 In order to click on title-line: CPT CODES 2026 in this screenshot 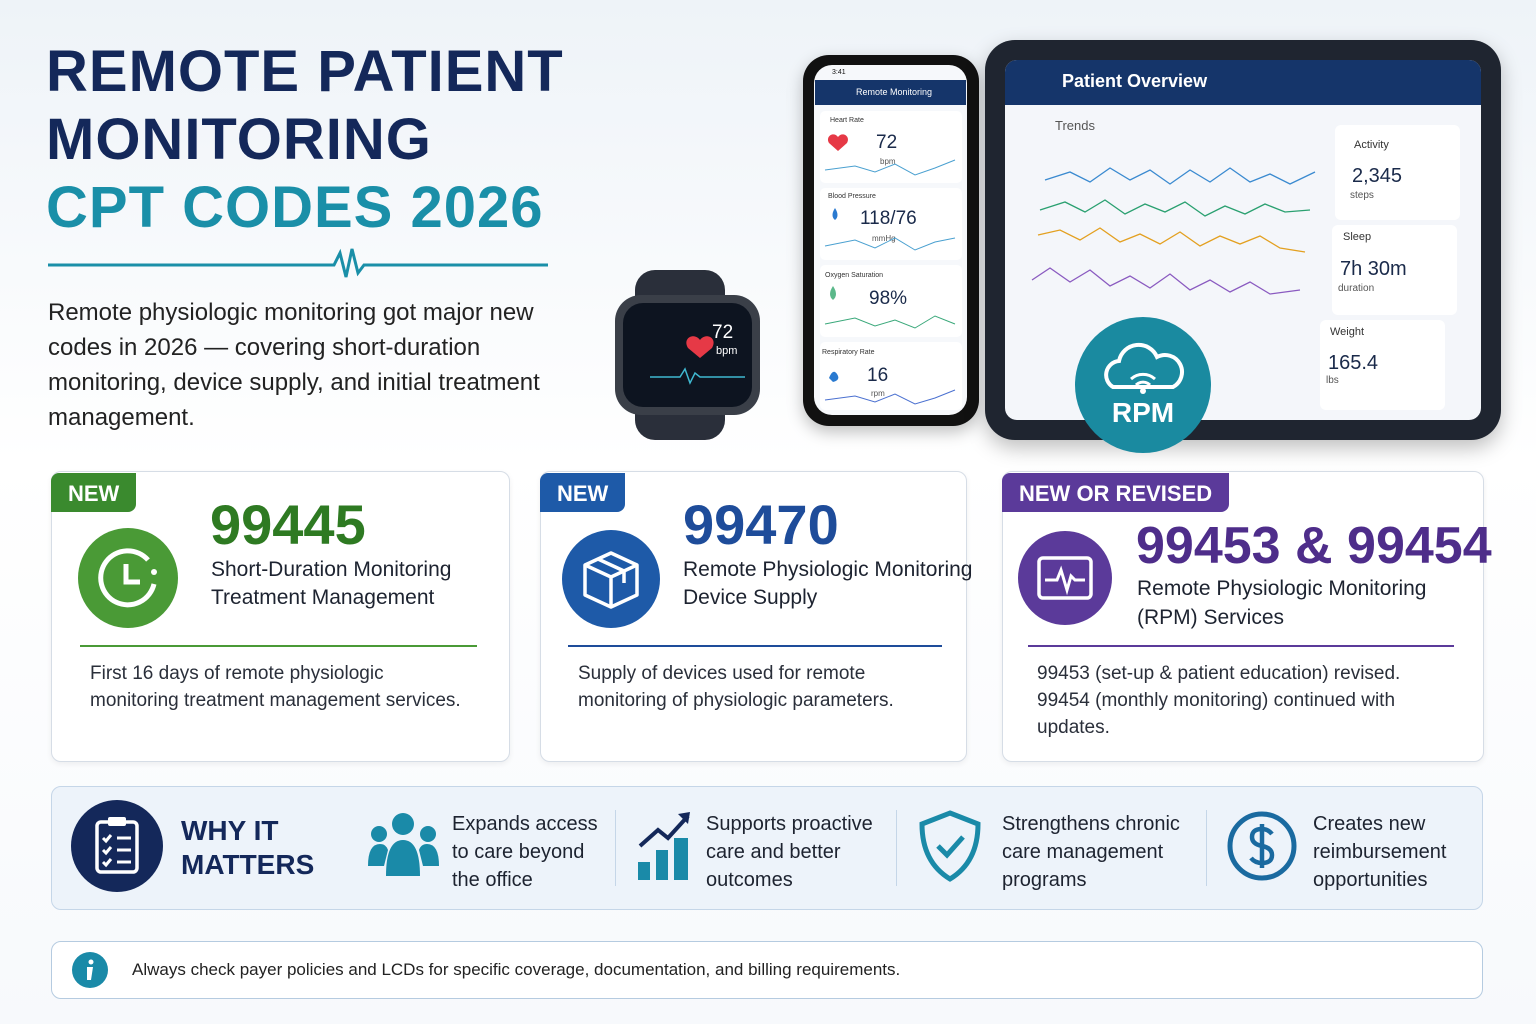, I will do `click(295, 207)`.